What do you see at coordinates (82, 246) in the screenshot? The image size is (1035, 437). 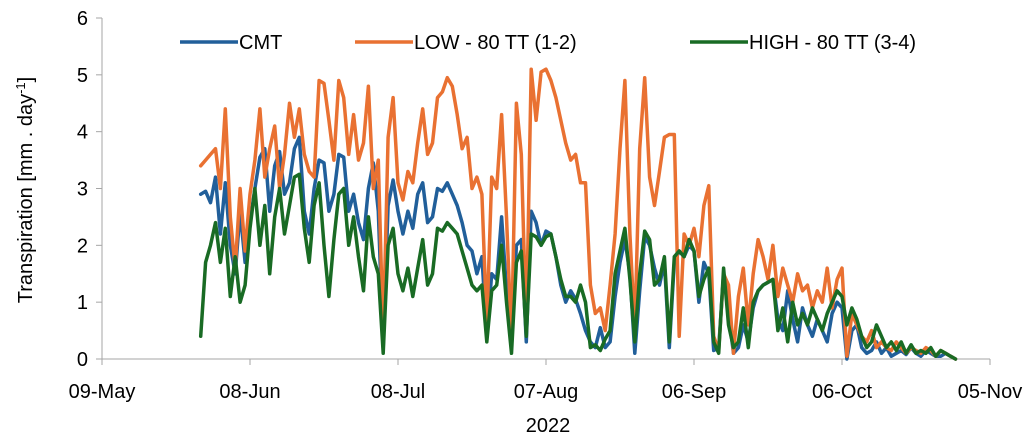 I see `y-tick-label: 2` at bounding box center [82, 246].